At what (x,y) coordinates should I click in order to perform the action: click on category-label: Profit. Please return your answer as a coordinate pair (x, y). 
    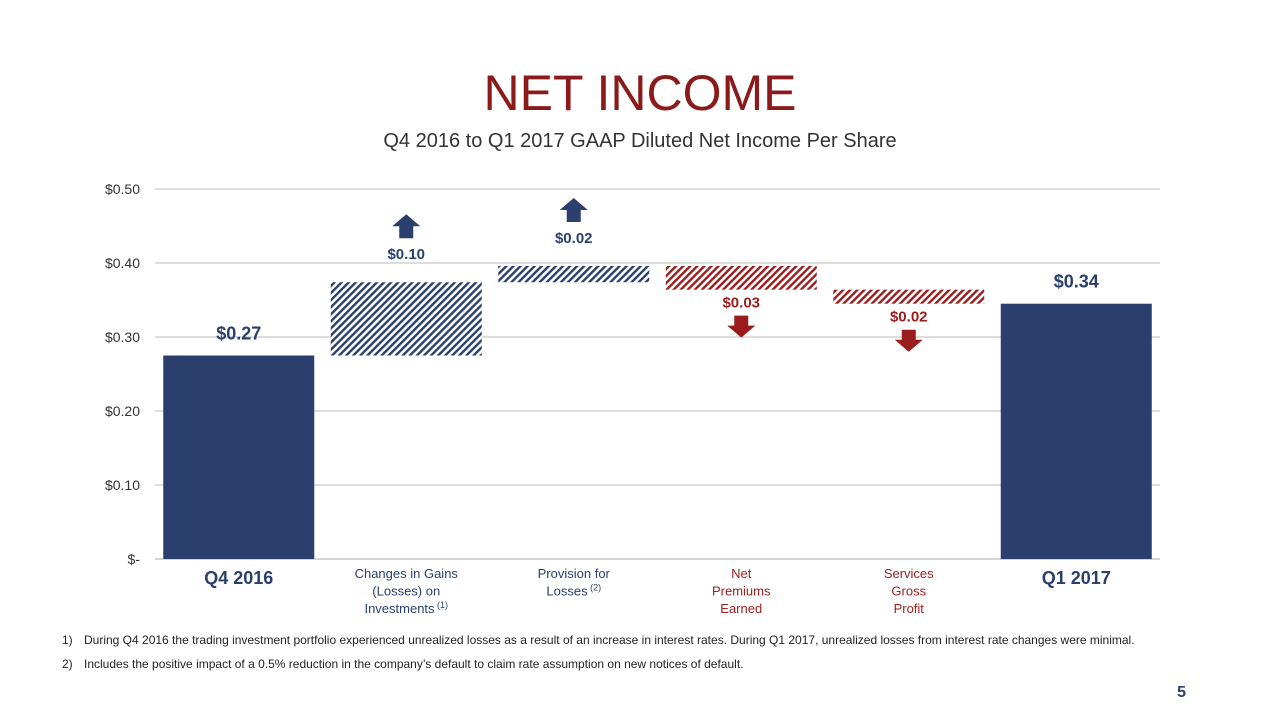
    Looking at the image, I should click on (909, 608).